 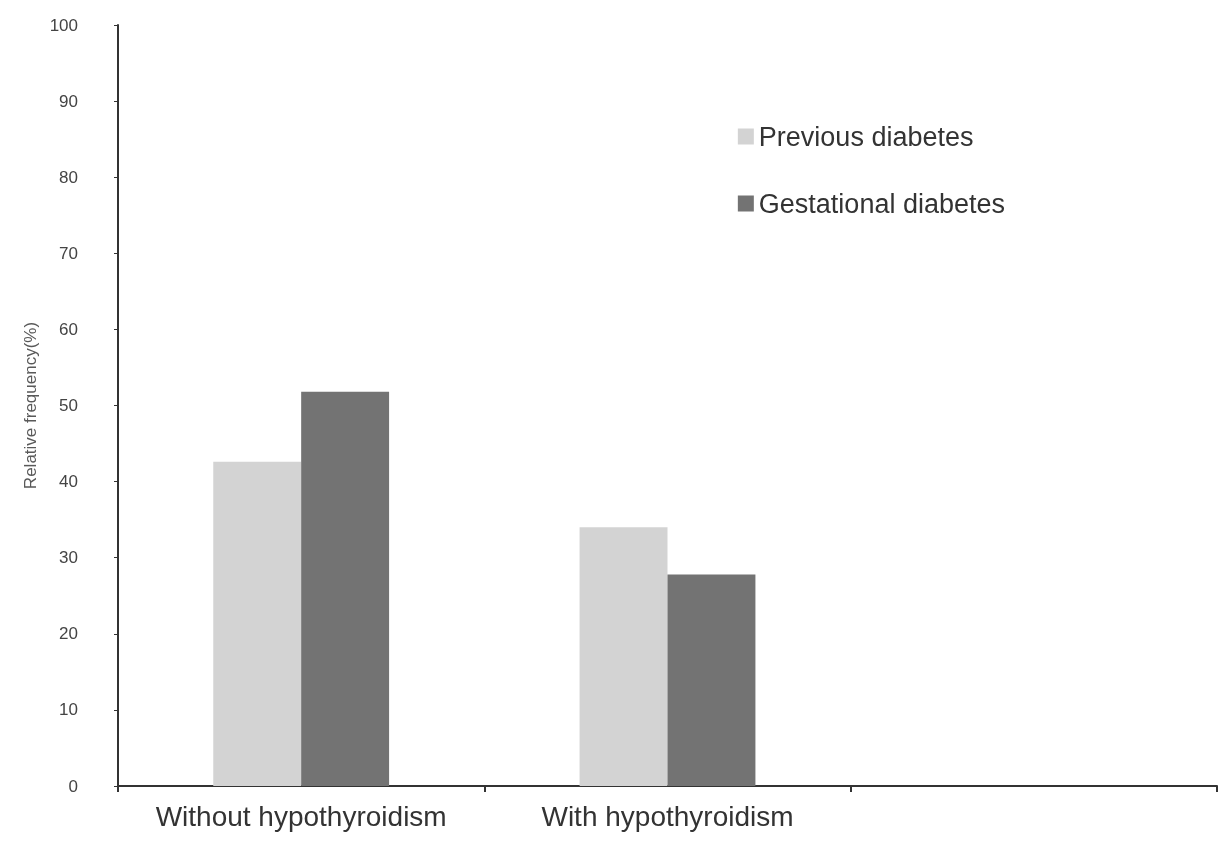 I want to click on y-tick-label: 0, so click(x=73, y=786).